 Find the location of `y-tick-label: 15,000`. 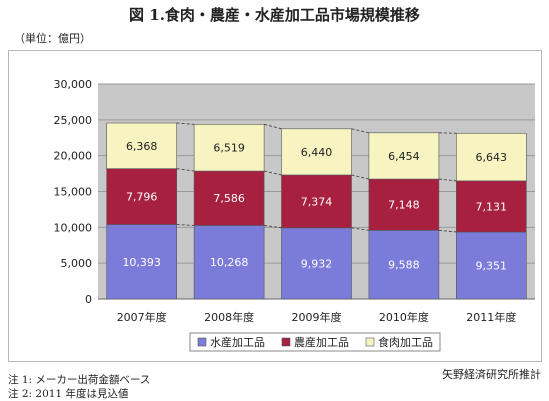

y-tick-label: 15,000 is located at coordinates (73, 192).